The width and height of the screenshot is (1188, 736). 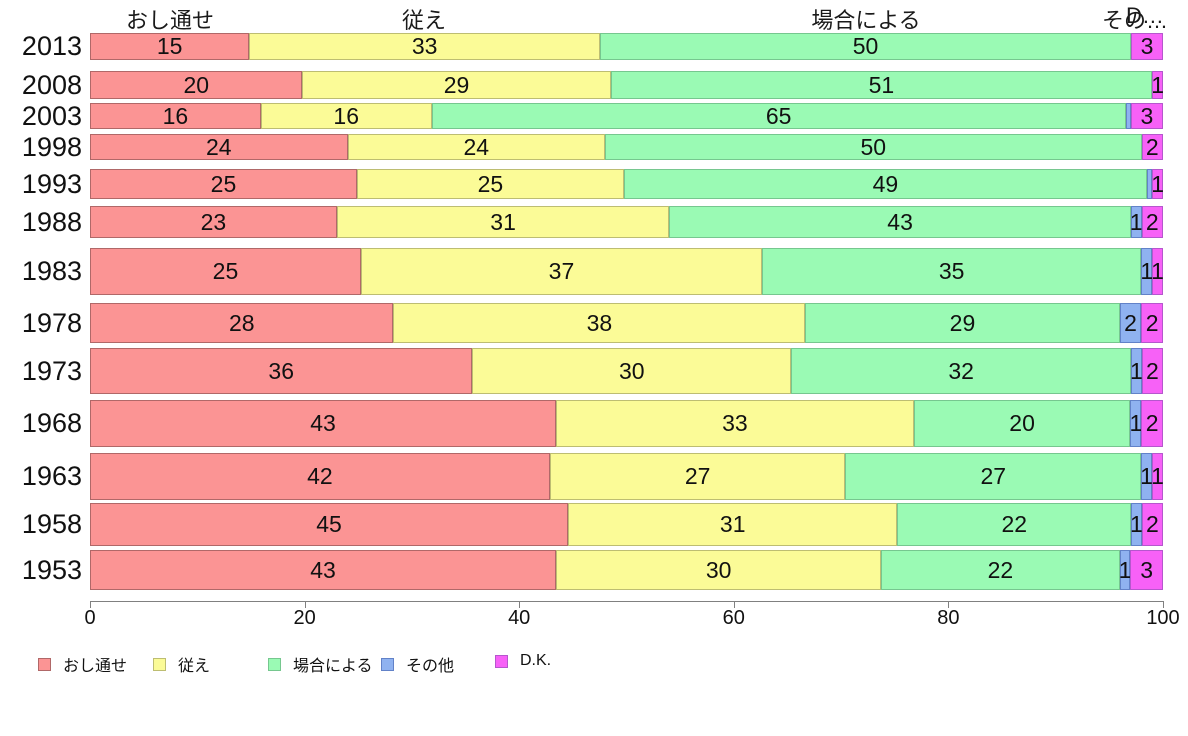 I want to click on bar-segment-2008-従え: 29, so click(x=456, y=85).